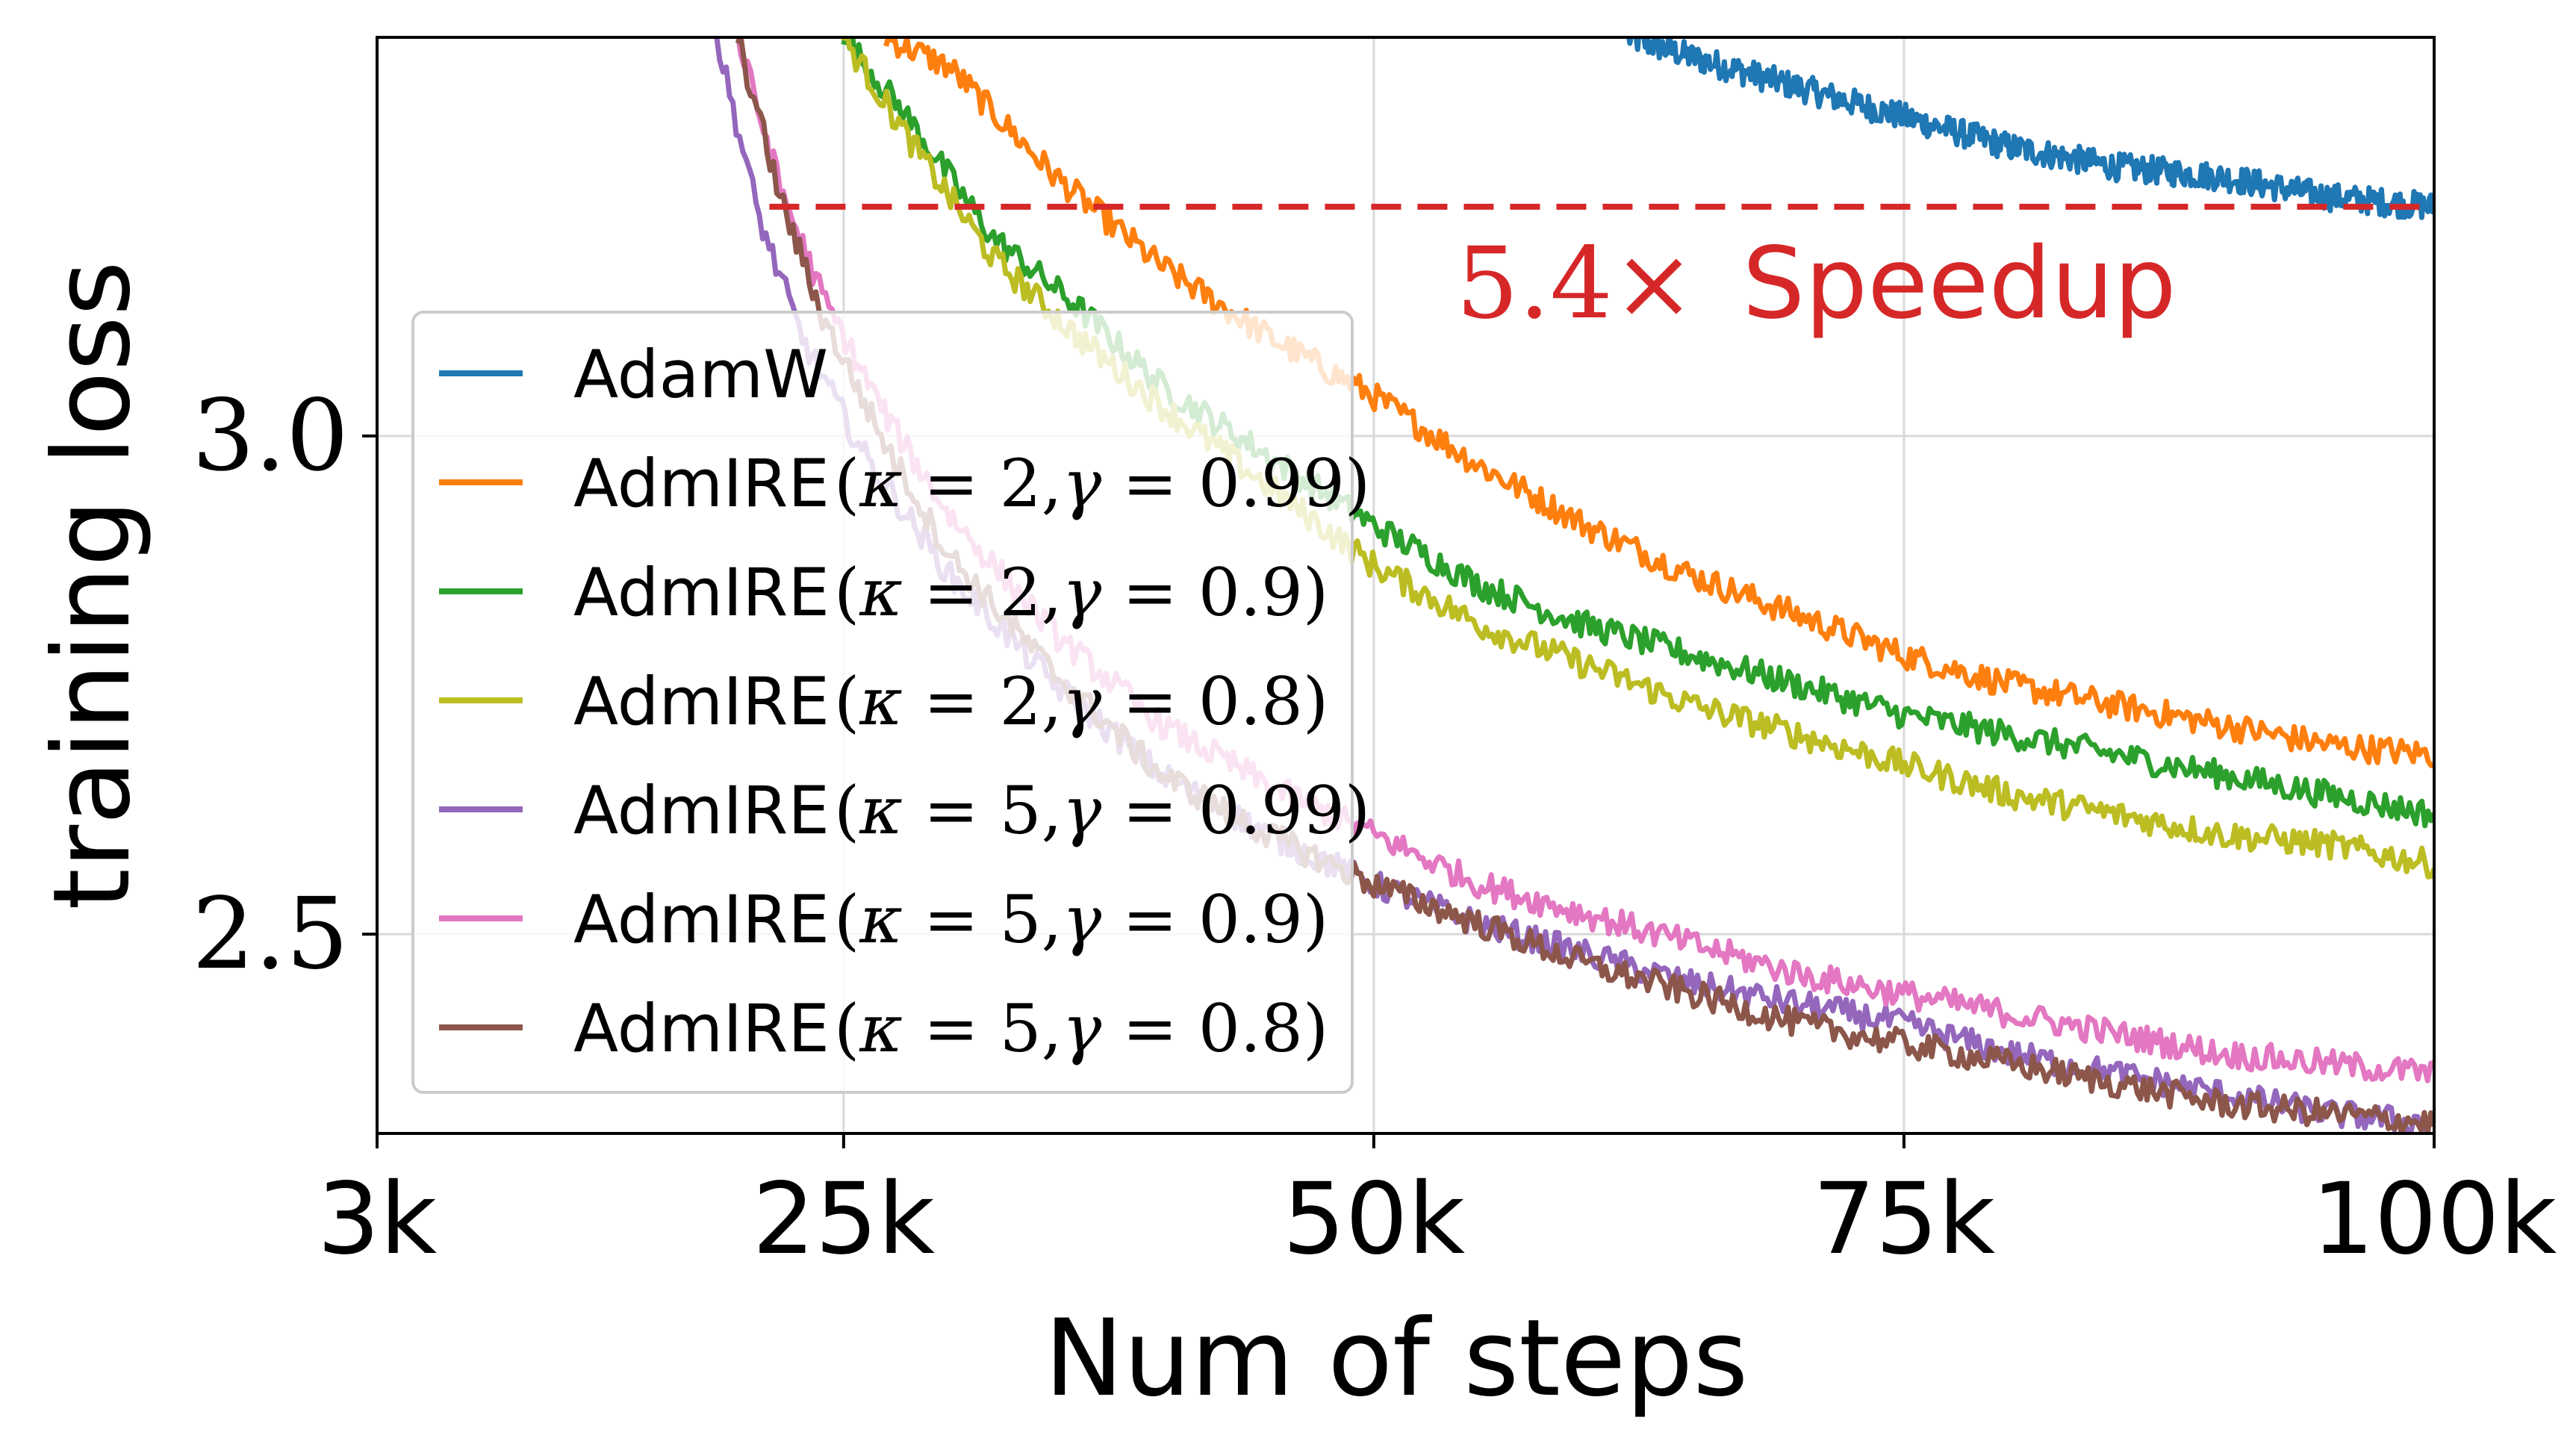 This screenshot has height=1456, width=2576. I want to click on legend-entry: AdmIRE(κ = 5,γ = 0.99), so click(971, 810).